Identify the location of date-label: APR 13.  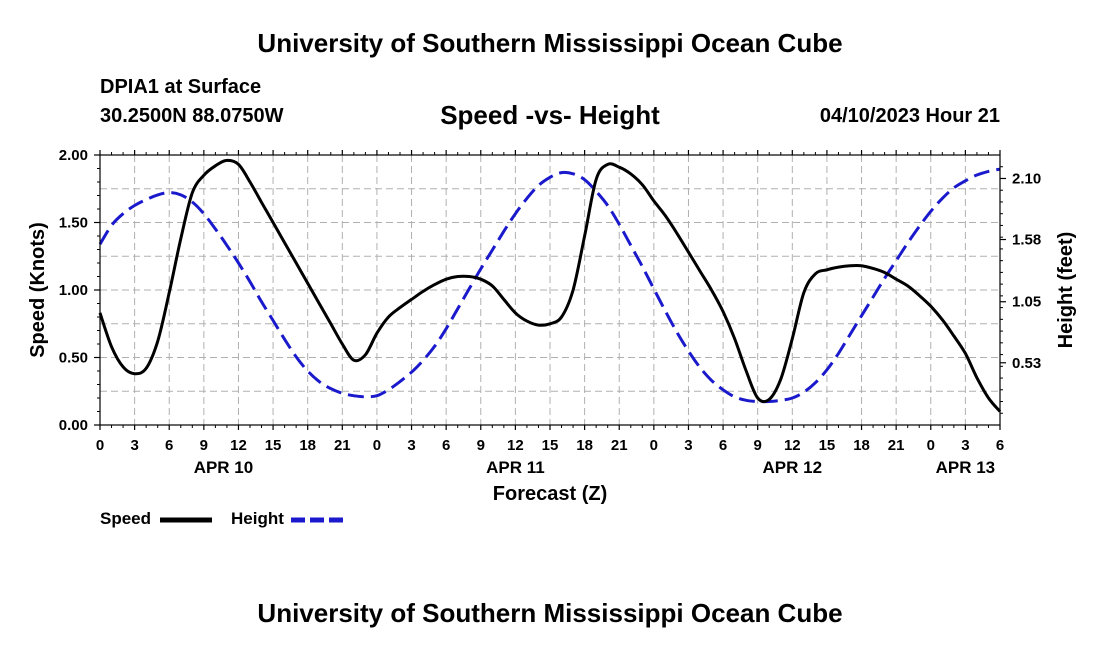
(966, 467).